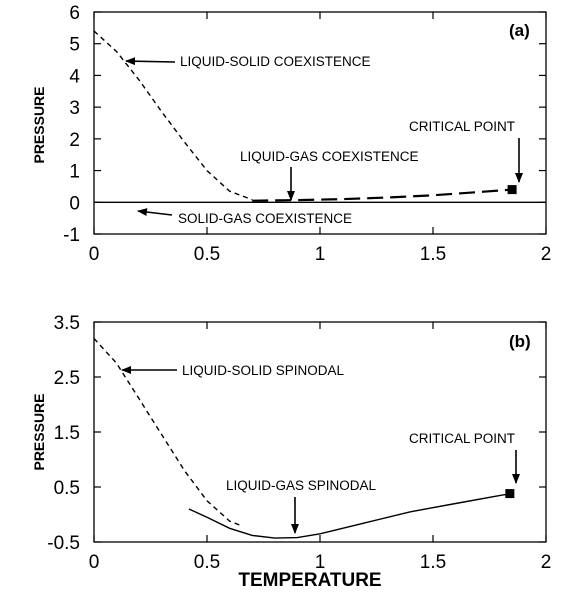 Image resolution: width=561 pixels, height=592 pixels. What do you see at coordinates (301, 485) in the screenshot?
I see `annotation-liquid-gas-spinodal: LIQUID-GAS SPINODAL` at bounding box center [301, 485].